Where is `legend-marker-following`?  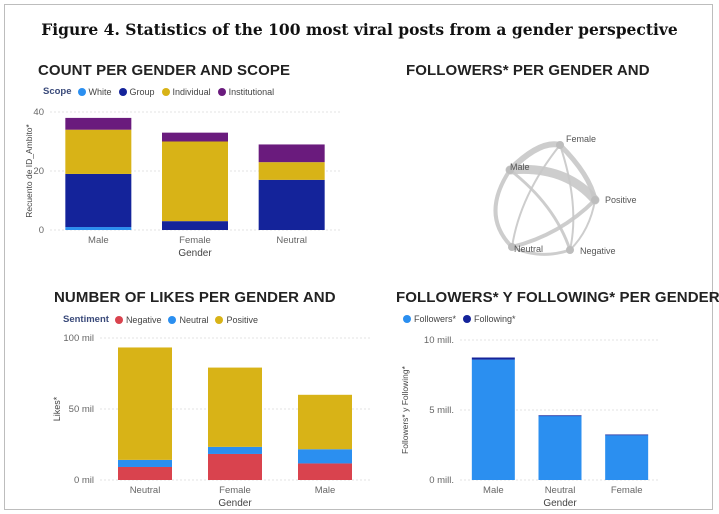
legend-marker-following is located at coordinates (467, 319).